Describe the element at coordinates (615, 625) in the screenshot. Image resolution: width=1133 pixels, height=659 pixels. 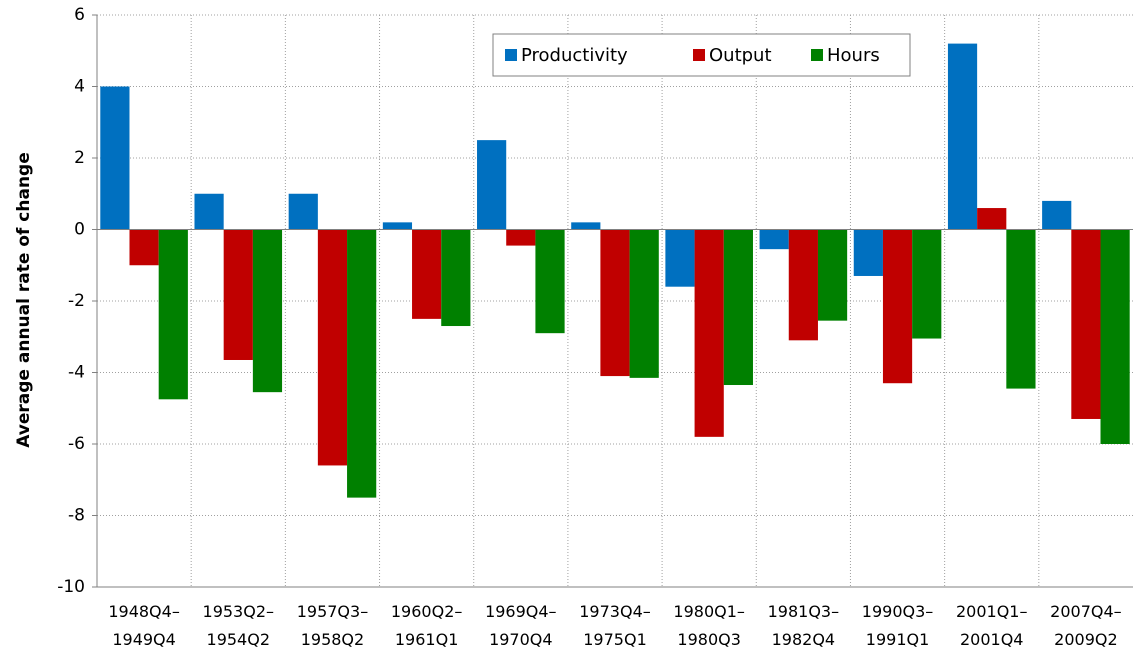
I see `x-tick-label: 1973Q4– 1975Q1` at that location.